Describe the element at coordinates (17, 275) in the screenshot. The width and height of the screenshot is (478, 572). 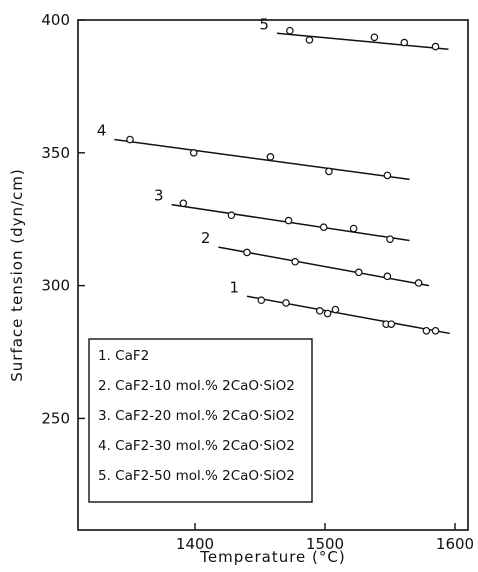
I see `y-axis-label: Surface tension (dyn/cm)` at that location.